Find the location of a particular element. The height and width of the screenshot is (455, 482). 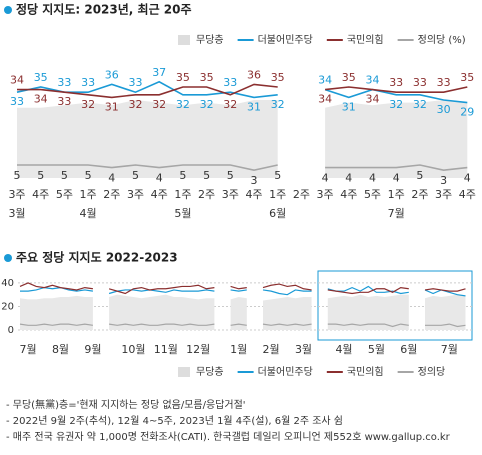

x-tick-label: 11월 is located at coordinates (166, 349).